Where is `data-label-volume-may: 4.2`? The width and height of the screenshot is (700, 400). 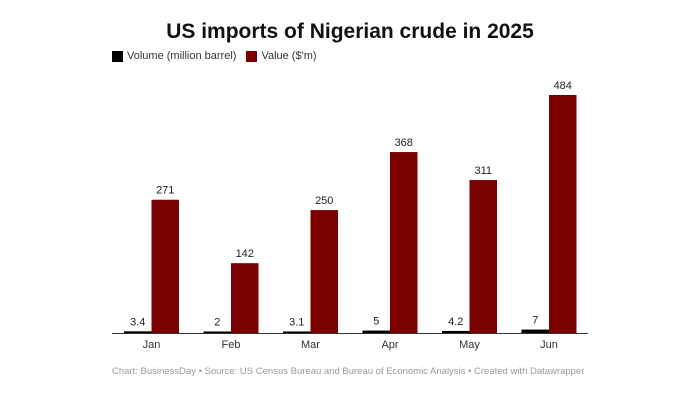
data-label-volume-may: 4.2 is located at coordinates (455, 322).